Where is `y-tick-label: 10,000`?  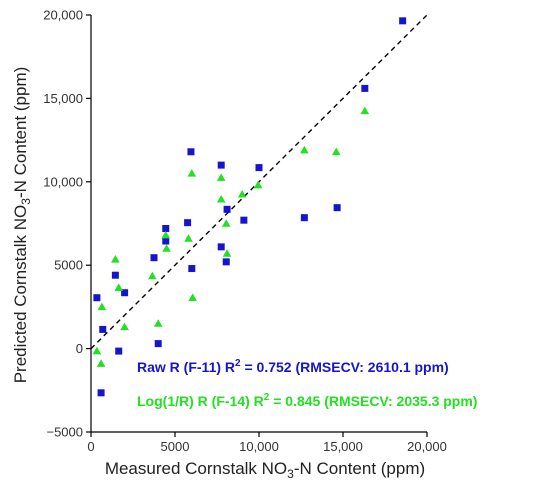
y-tick-label: 10,000 is located at coordinates (63, 181).